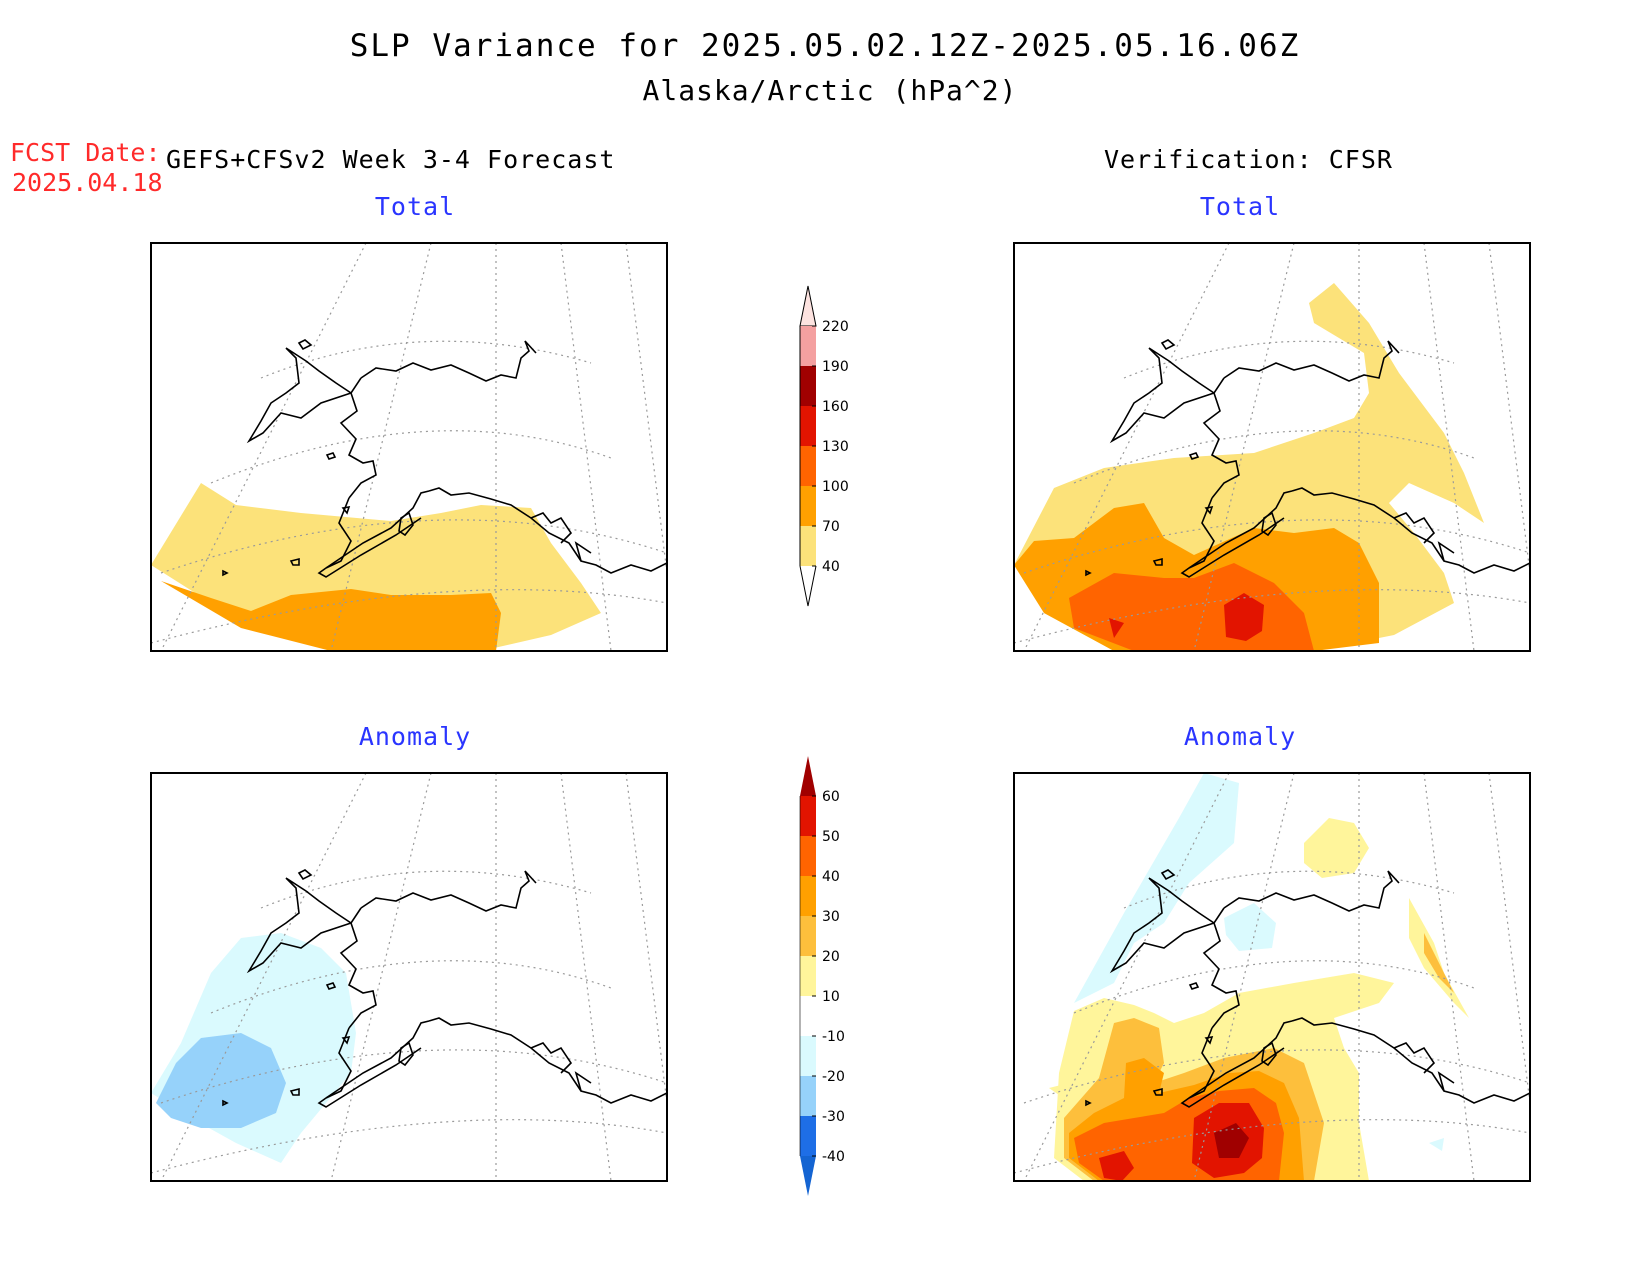  I want to click on colorbar-anomaly-label: 30, so click(831, 917).